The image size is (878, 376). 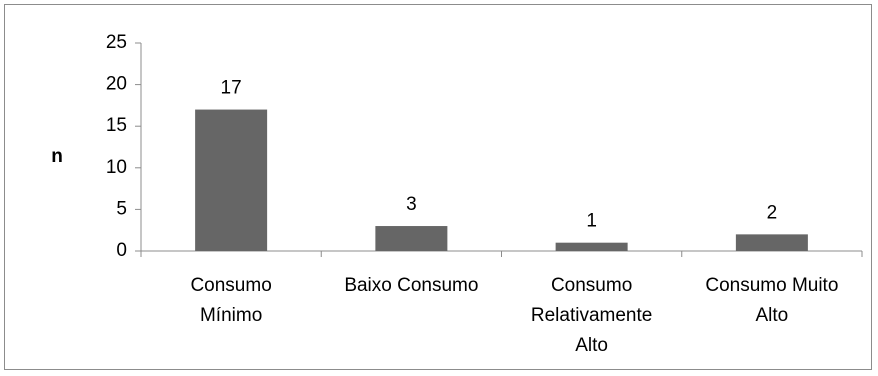 I want to click on data-label: 2, so click(x=772, y=212).